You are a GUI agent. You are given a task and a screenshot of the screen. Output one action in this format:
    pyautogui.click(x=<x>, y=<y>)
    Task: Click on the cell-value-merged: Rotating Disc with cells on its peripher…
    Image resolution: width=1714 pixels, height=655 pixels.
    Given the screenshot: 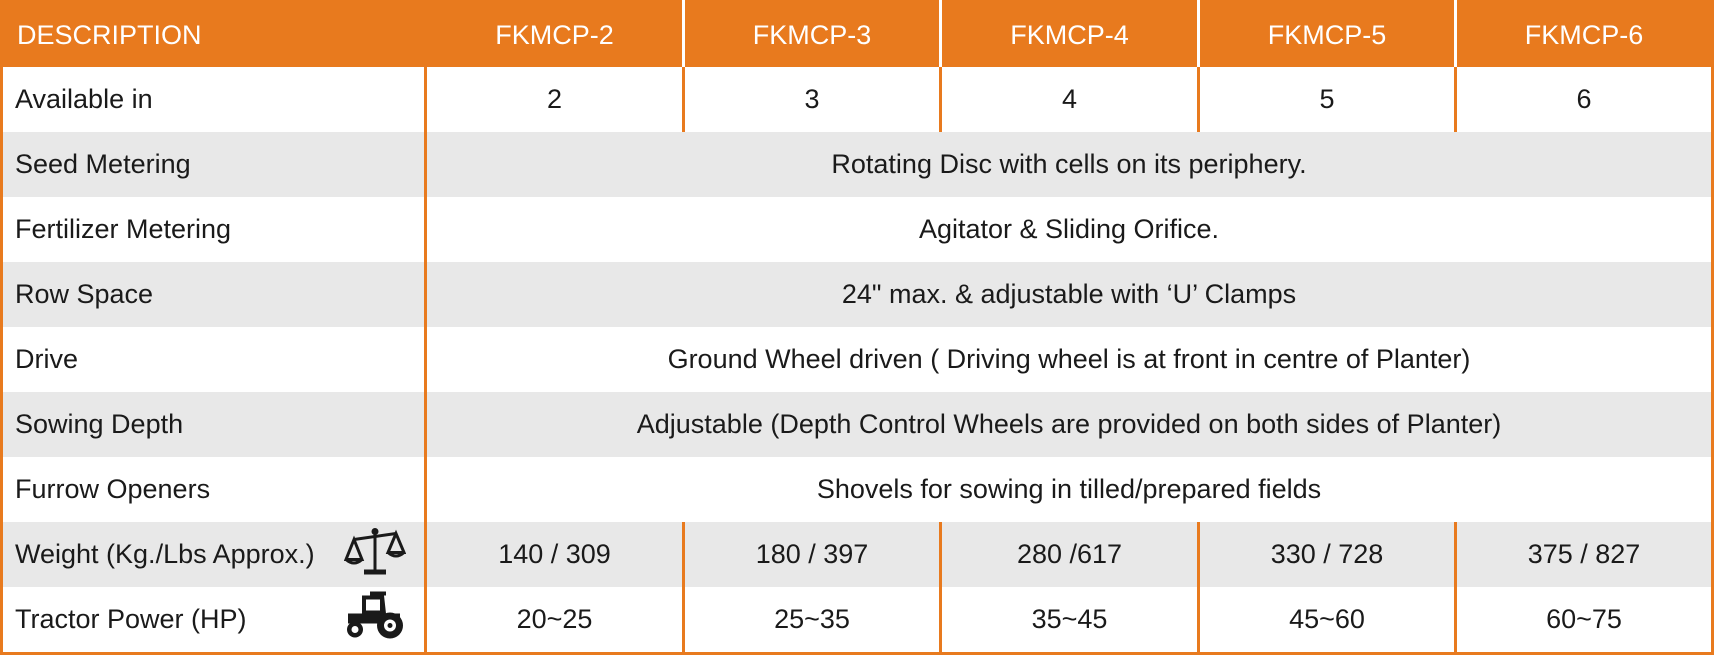 What is the action you would take?
    pyautogui.click(x=1069, y=164)
    